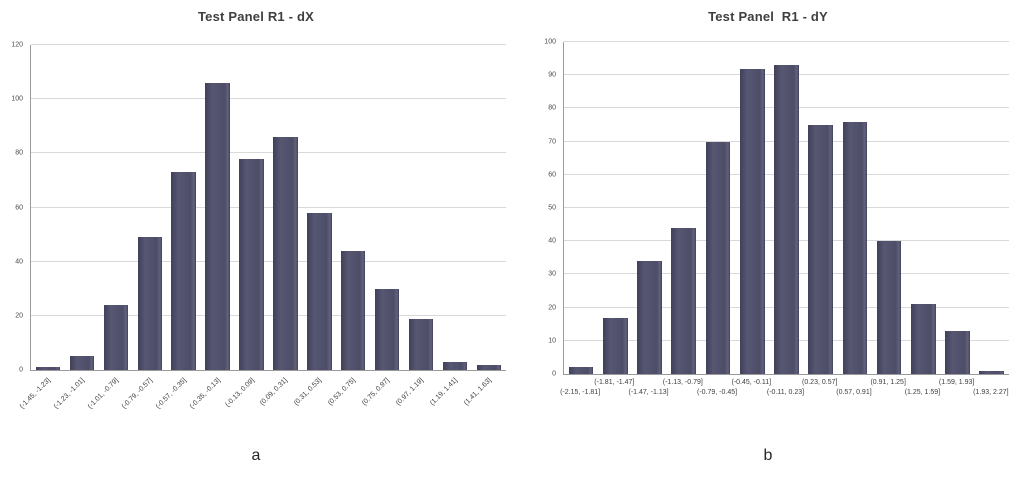 The height and width of the screenshot is (477, 1024). What do you see at coordinates (552, 75) in the screenshot?
I see `y-tick-label: 90` at bounding box center [552, 75].